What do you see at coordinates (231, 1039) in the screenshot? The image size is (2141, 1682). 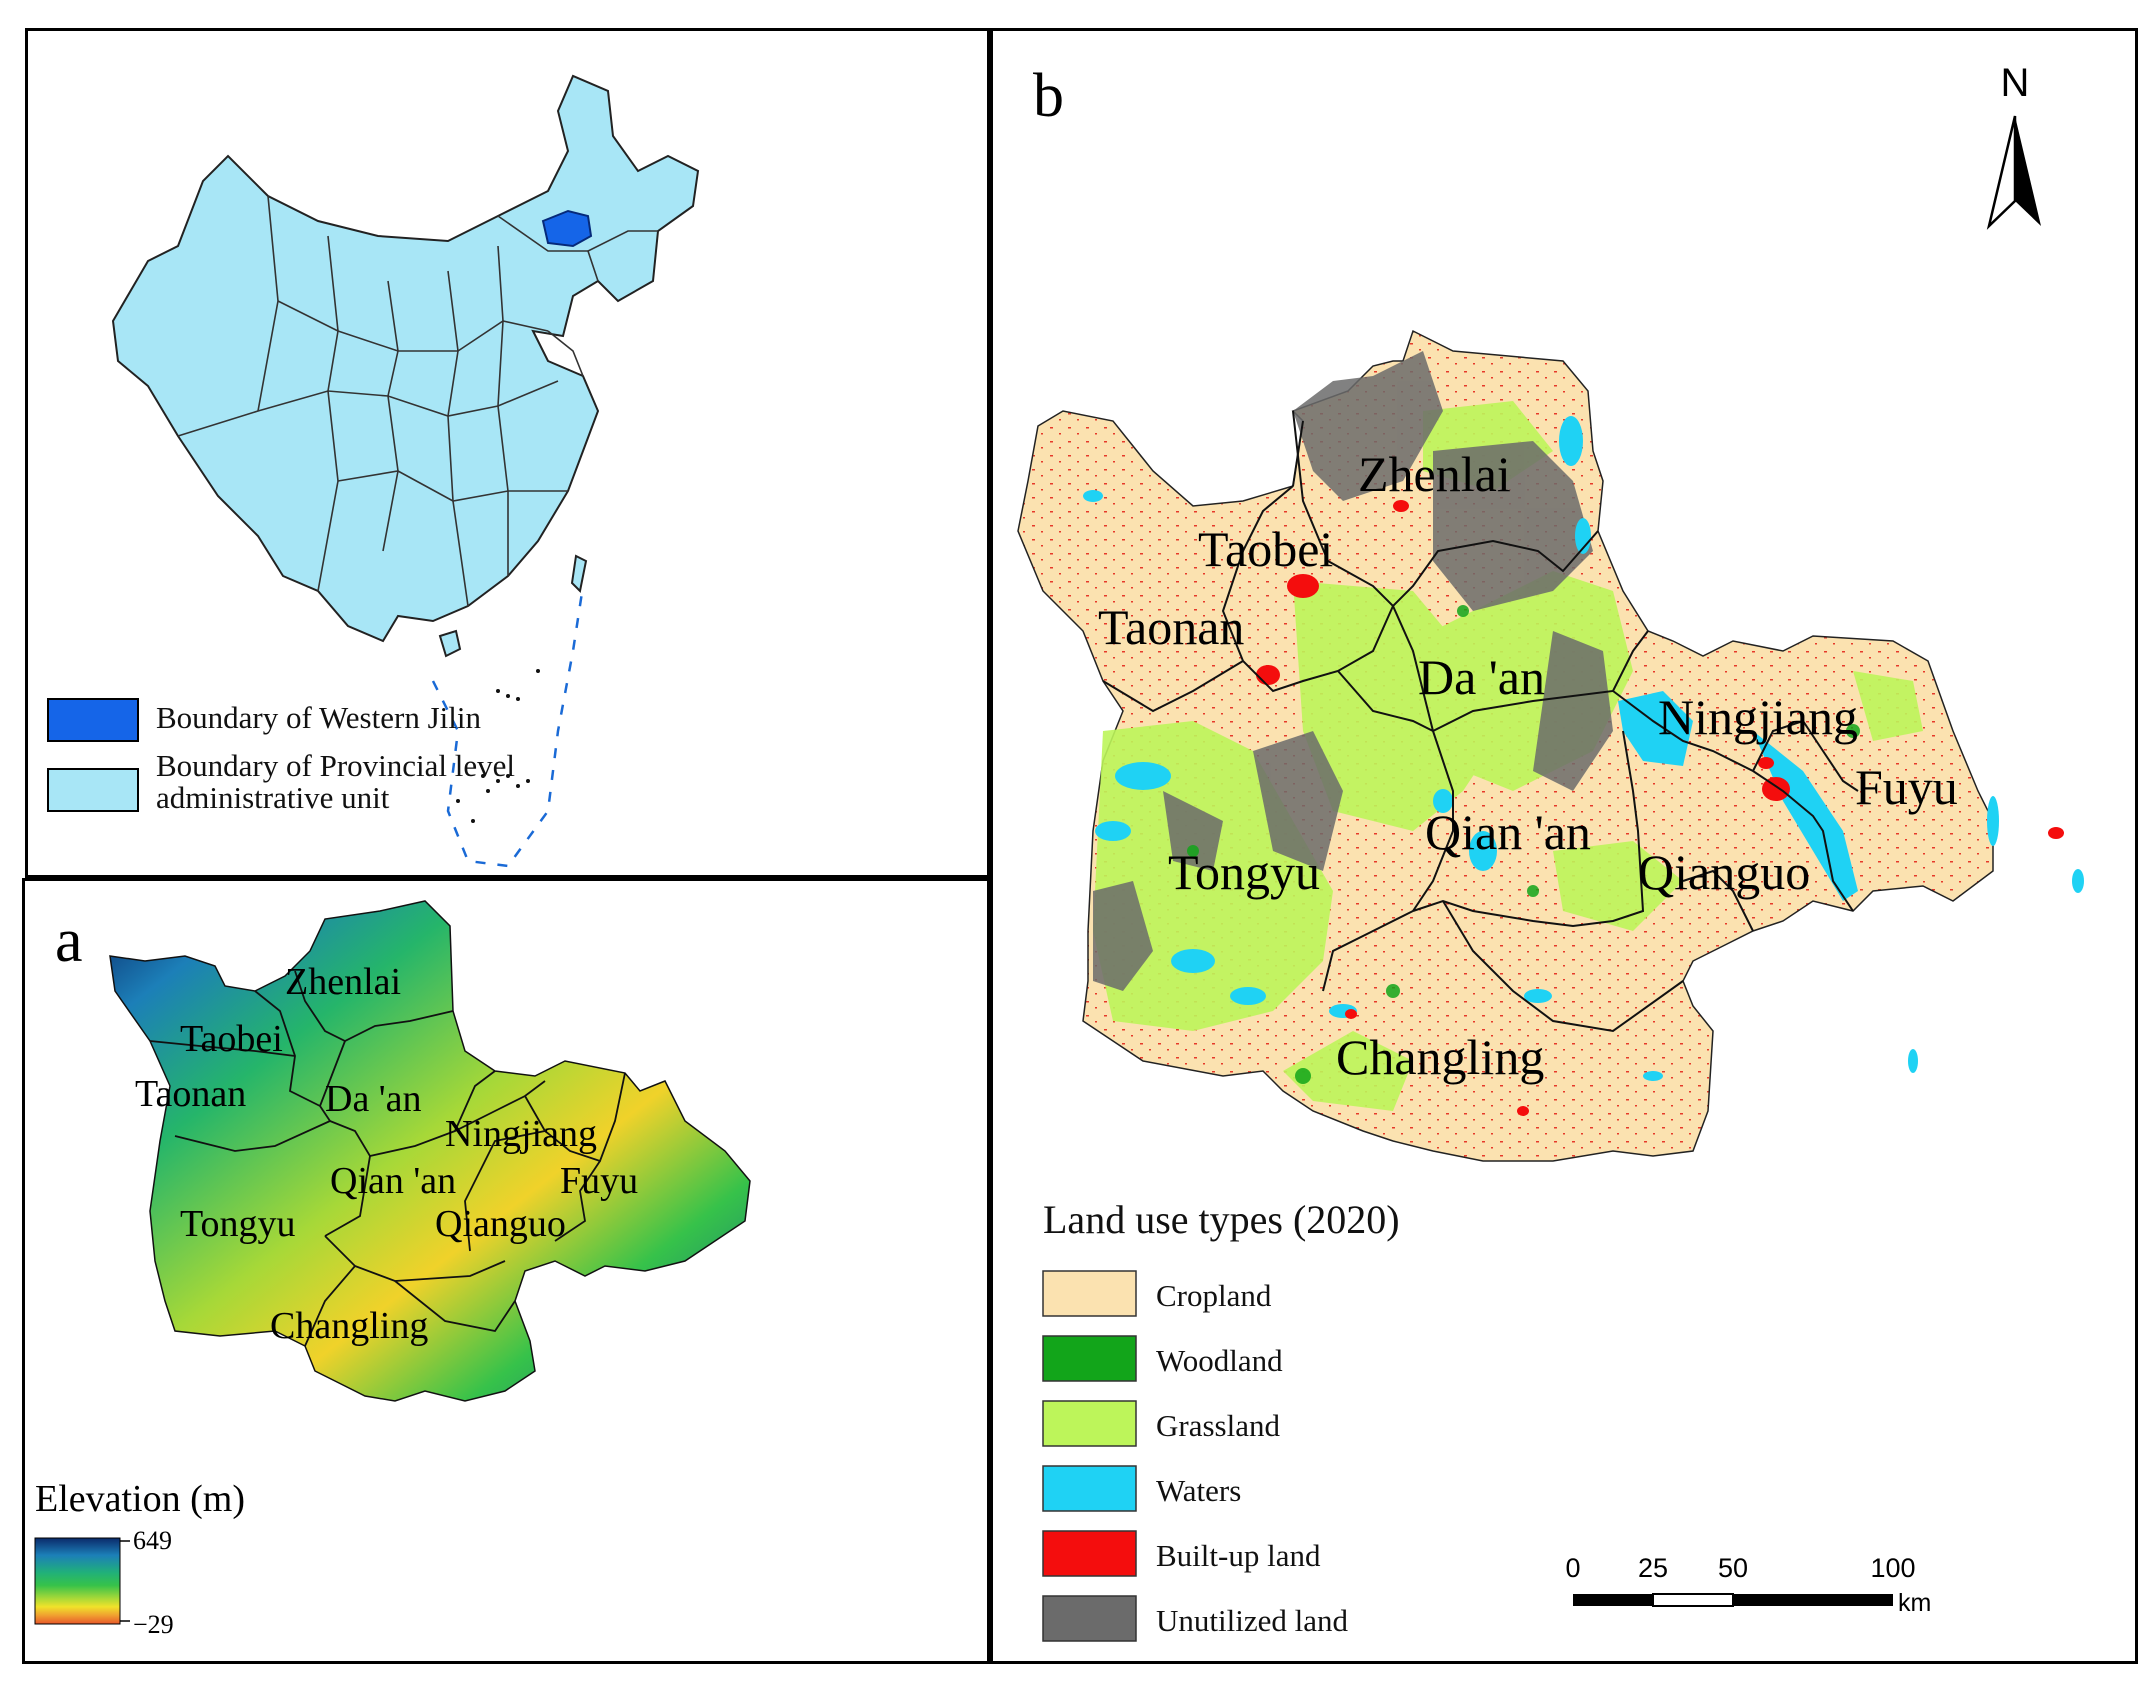 I see `label-taobei-a: Taobei` at bounding box center [231, 1039].